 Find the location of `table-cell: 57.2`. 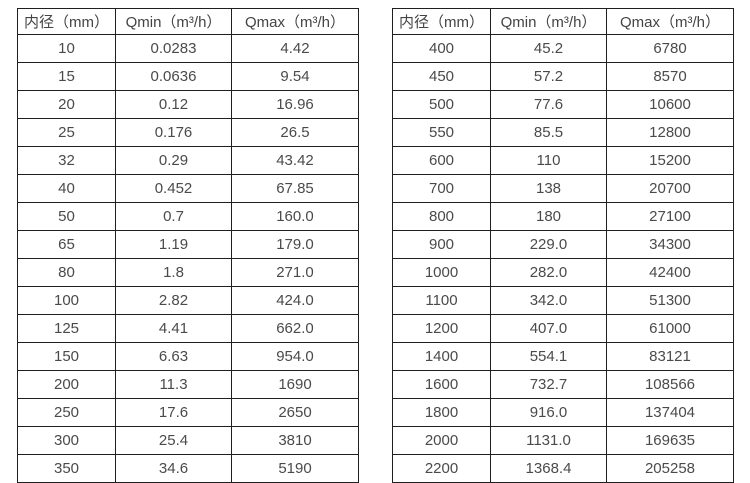

table-cell: 57.2 is located at coordinates (548, 76).